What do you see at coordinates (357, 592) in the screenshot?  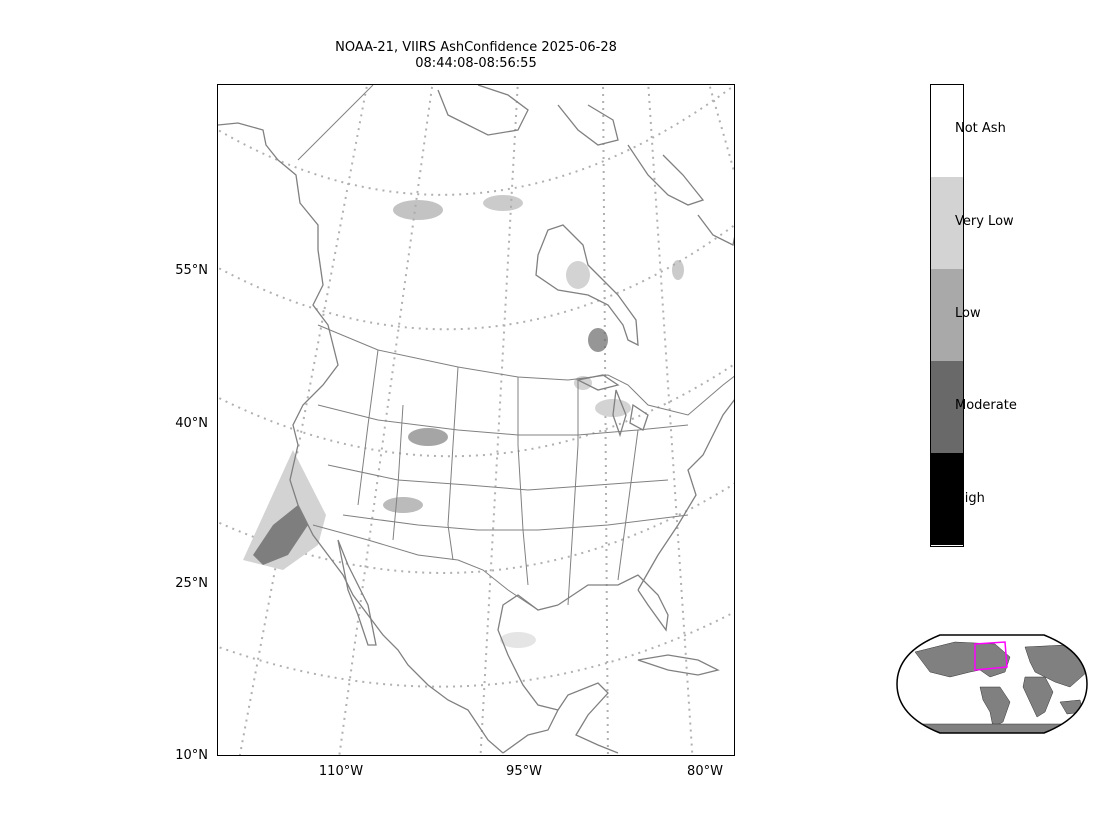 I see `baja-california` at bounding box center [357, 592].